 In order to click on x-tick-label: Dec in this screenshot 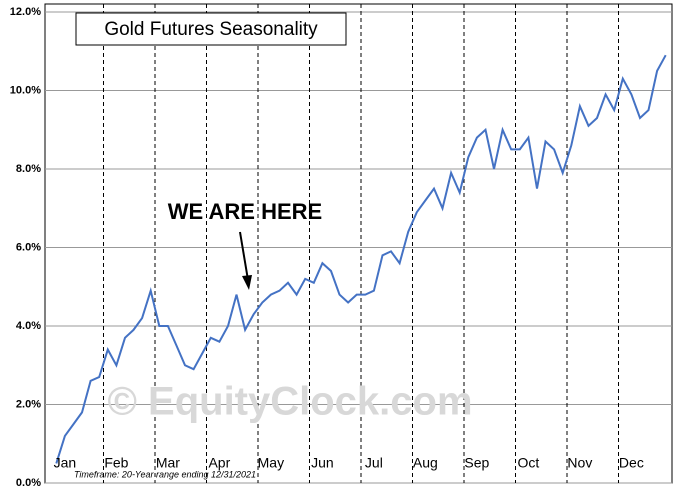, I will do `click(631, 463)`.